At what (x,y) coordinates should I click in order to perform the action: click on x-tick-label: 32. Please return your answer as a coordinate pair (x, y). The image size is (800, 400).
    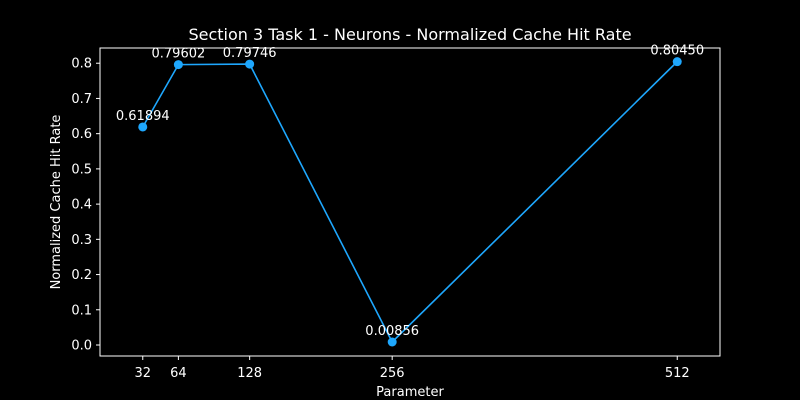
    Looking at the image, I should click on (142, 373).